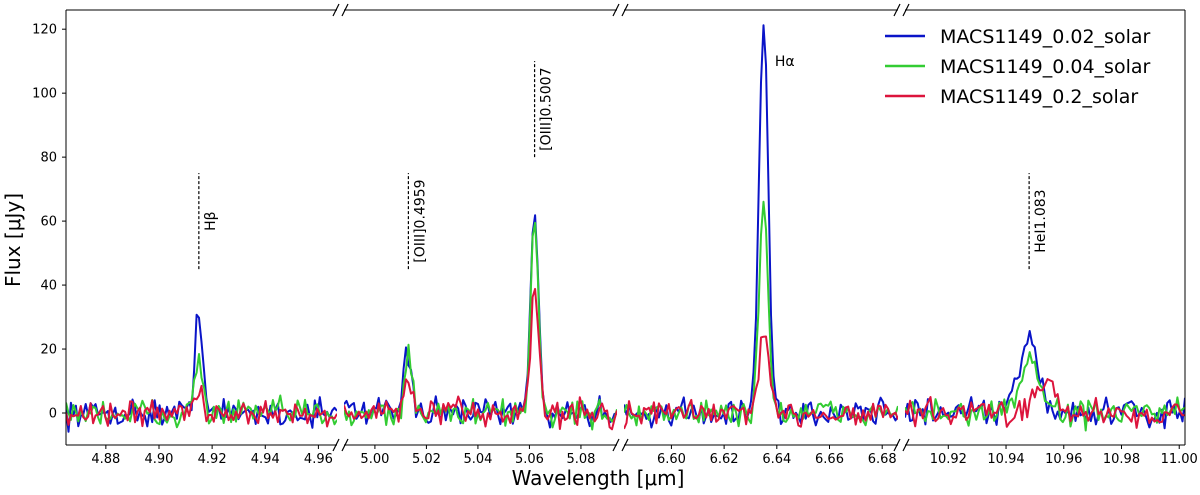 Image resolution: width=1200 pixels, height=495 pixels. I want to click on line-label: [OIII]0.4959, so click(420, 220).